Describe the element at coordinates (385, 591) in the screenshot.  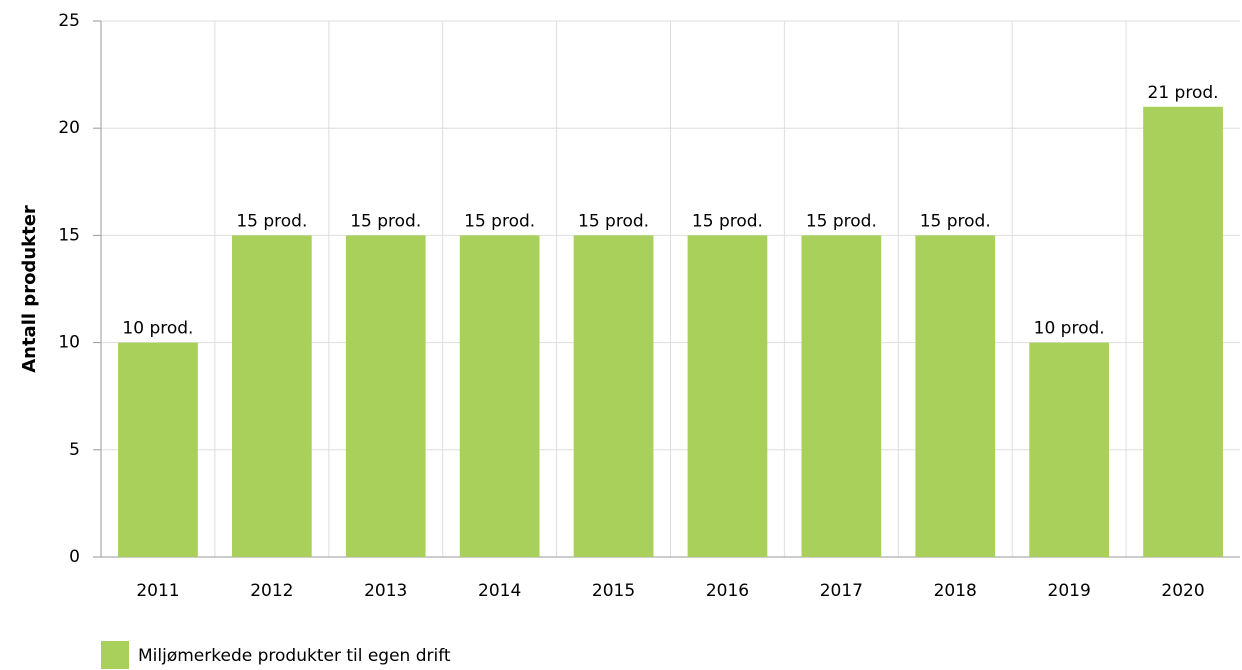
I see `x-tick-label: 2013` at that location.